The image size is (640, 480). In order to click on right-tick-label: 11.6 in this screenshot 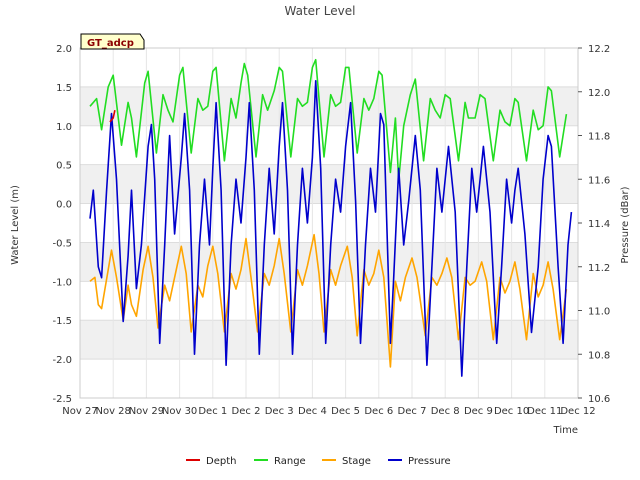, I will do `click(599, 180)`.